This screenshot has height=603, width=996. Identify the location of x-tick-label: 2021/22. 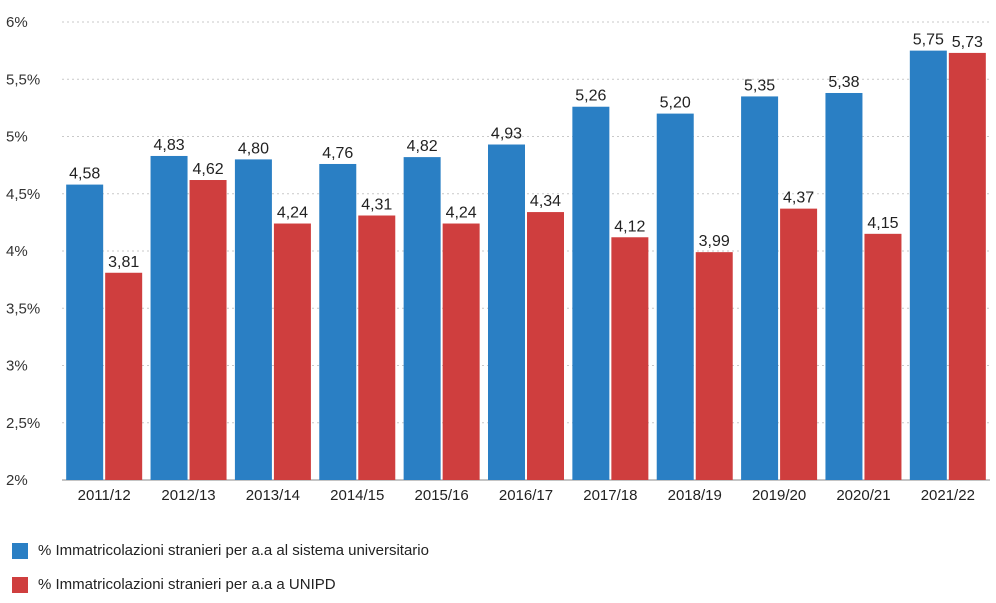
(948, 495).